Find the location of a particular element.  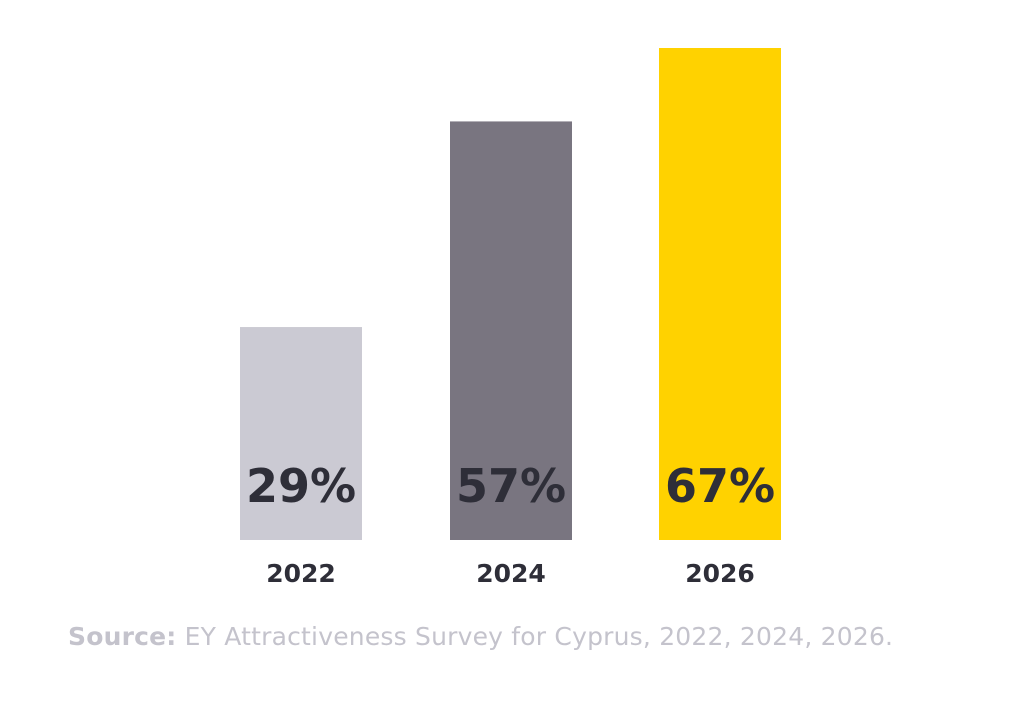

category-label: 2026 is located at coordinates (720, 573).